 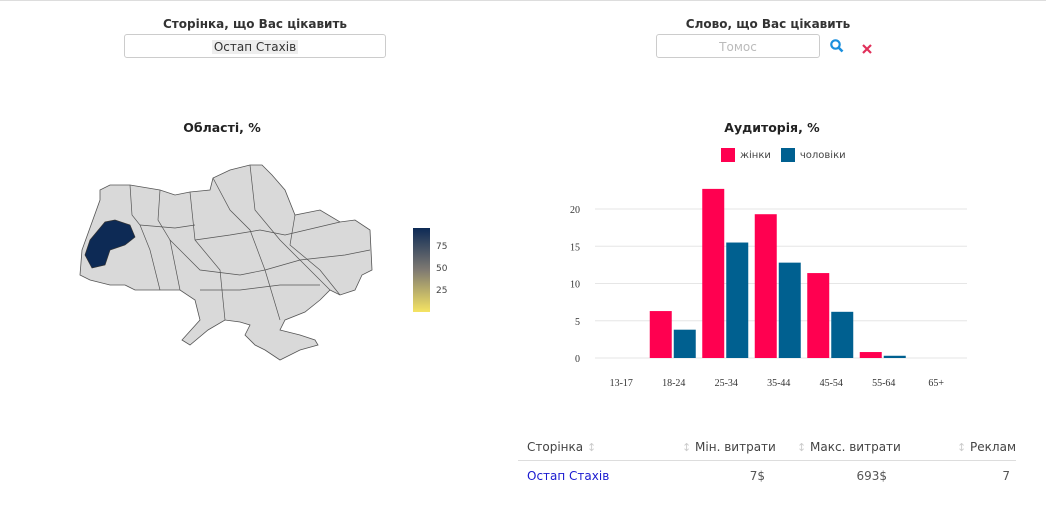 I want to click on colorbar-tick: 25, so click(x=442, y=291).